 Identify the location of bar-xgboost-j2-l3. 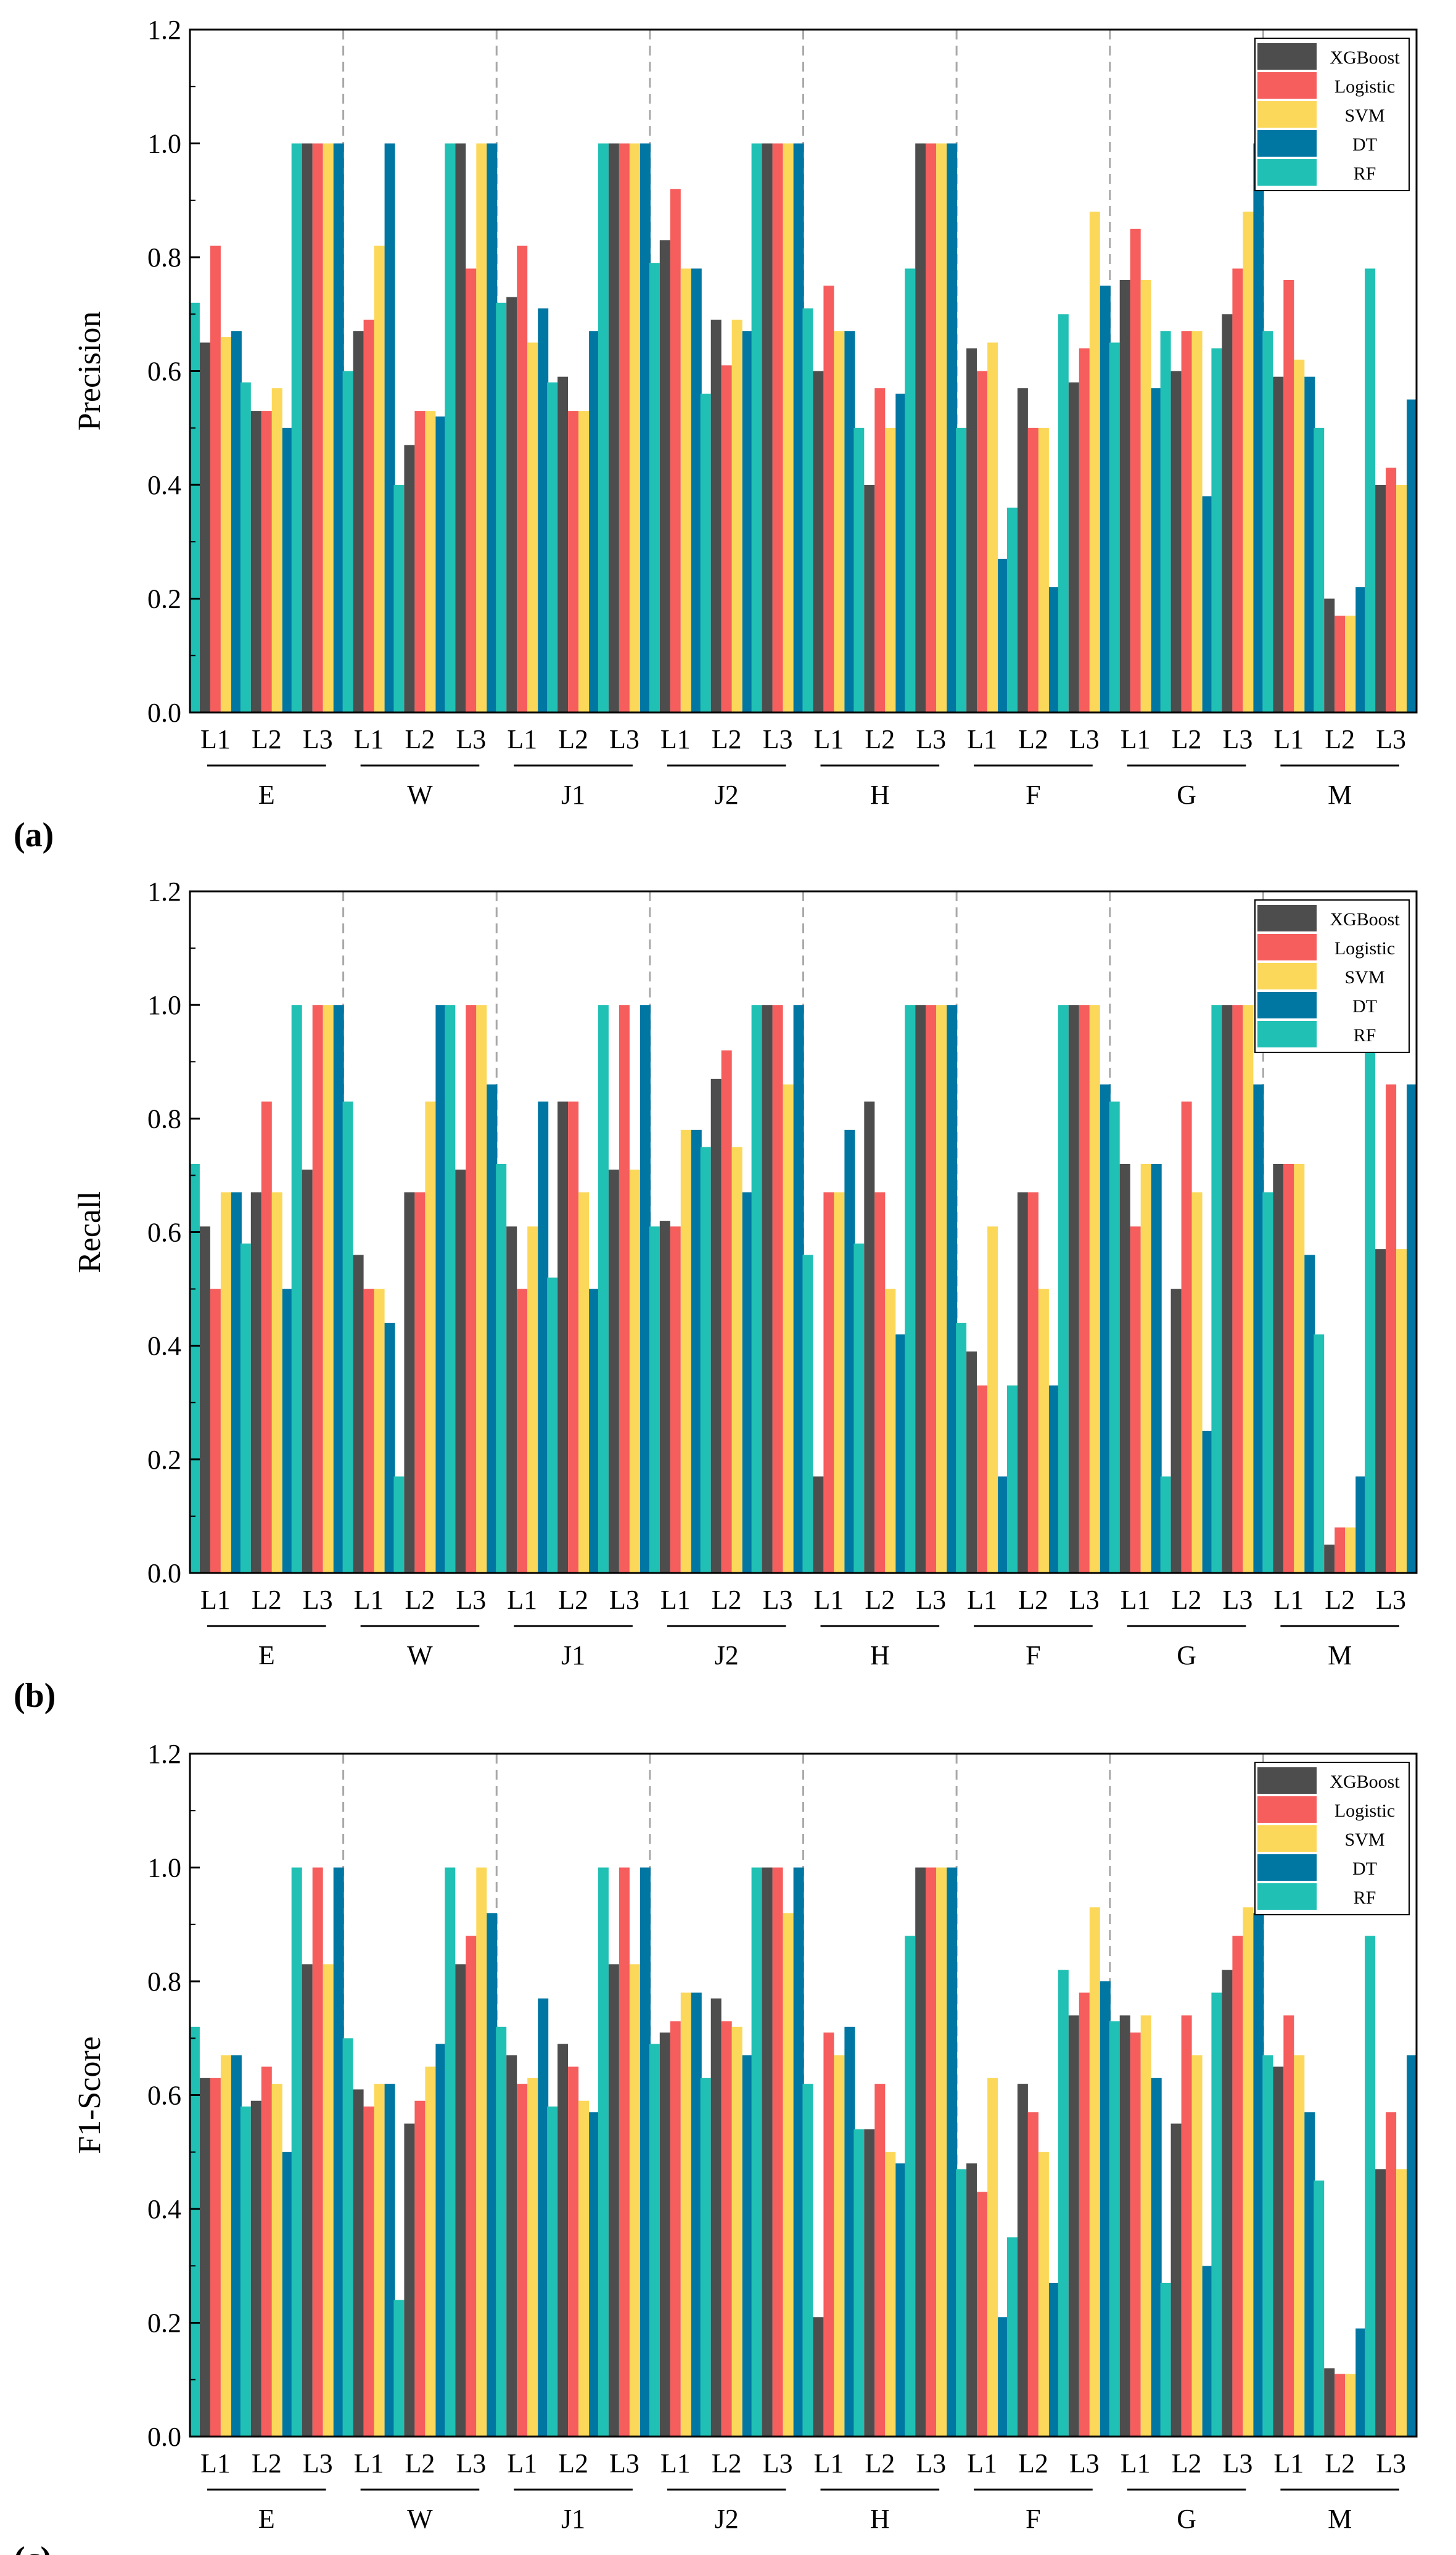
(767, 428).